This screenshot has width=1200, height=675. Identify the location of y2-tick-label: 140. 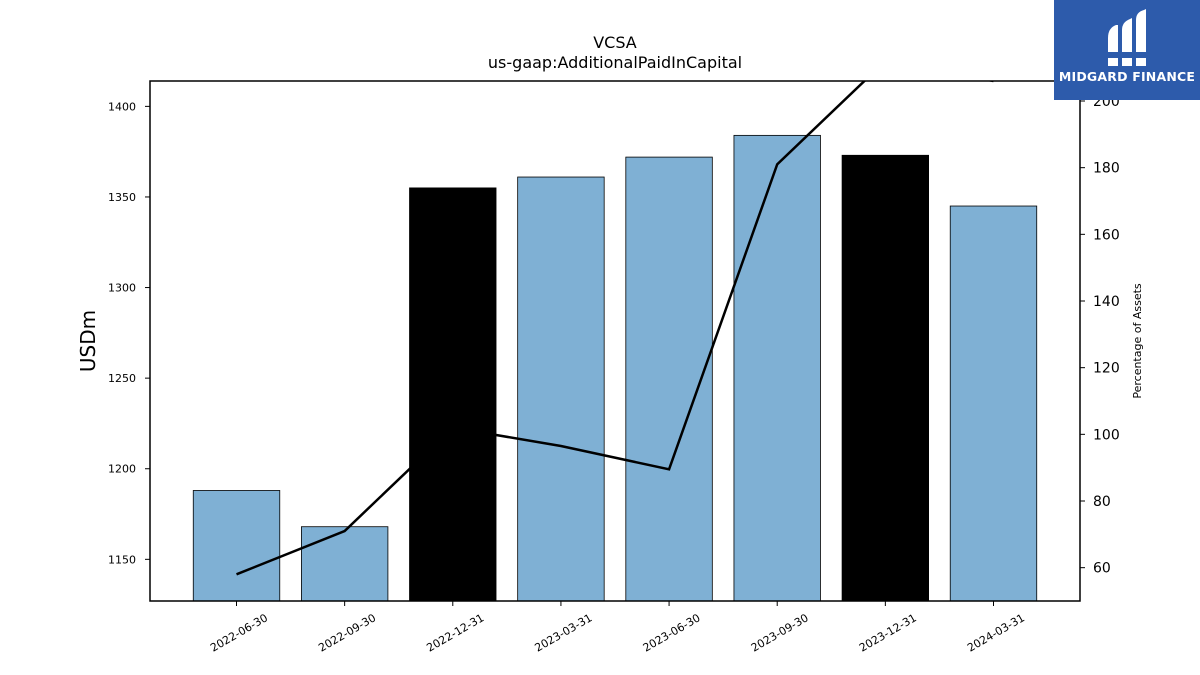
(1106, 302).